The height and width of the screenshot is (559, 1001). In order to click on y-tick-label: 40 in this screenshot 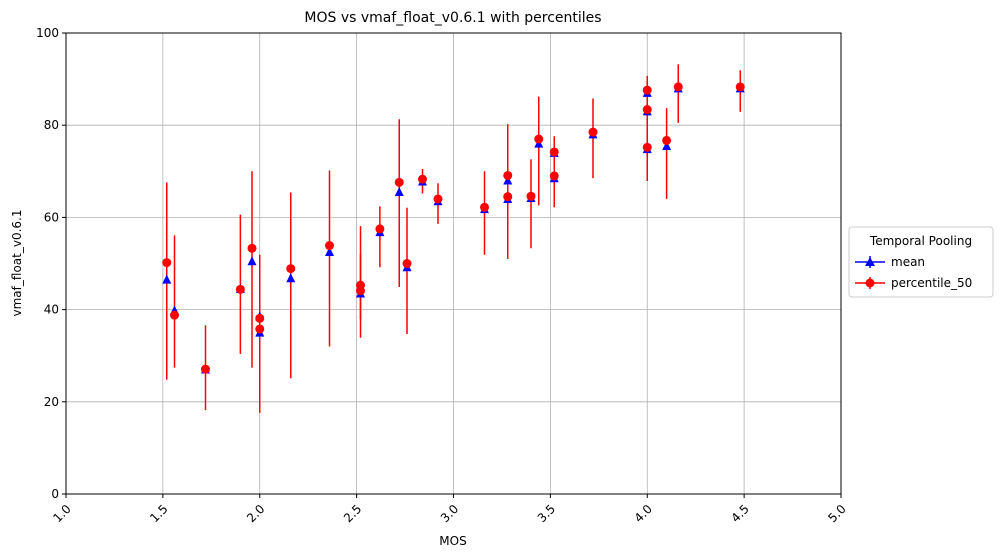, I will do `click(51, 310)`.